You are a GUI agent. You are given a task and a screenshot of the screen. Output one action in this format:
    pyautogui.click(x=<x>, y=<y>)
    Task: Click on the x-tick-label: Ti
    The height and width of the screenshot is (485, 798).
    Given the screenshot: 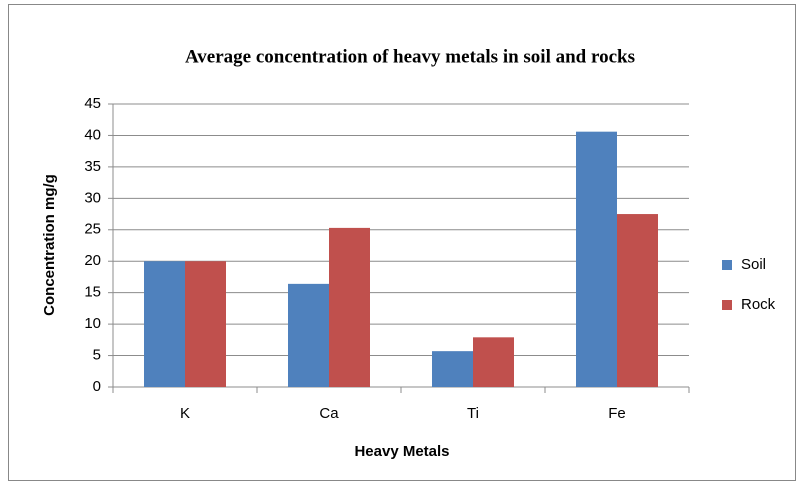 What is the action you would take?
    pyautogui.click(x=473, y=413)
    